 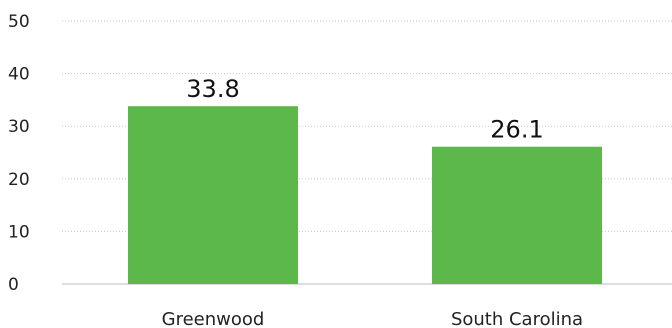 I want to click on data-label-greenwood: 33.8, so click(x=212, y=89).